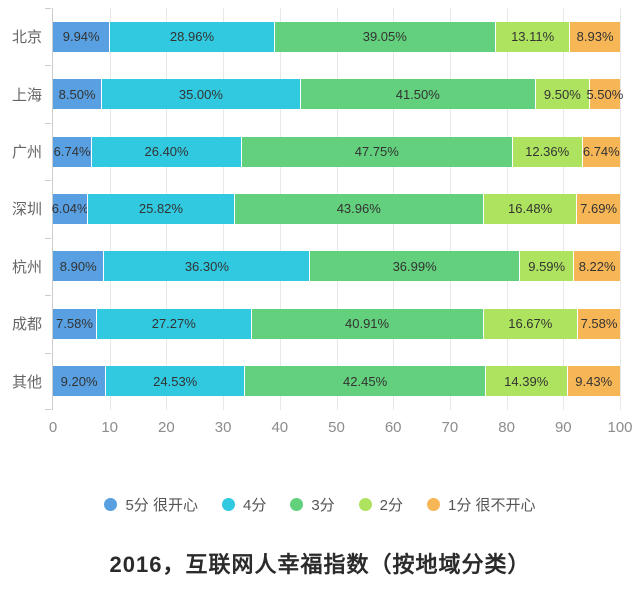 The height and width of the screenshot is (596, 640). Describe the element at coordinates (604, 94) in the screenshot. I see `bar-segment: 5.50%` at that location.